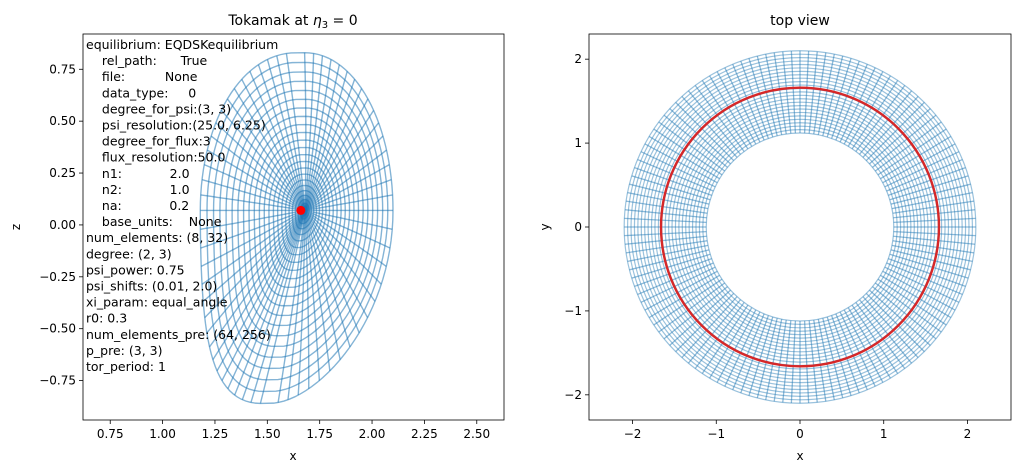 This screenshot has height=472, width=1021. What do you see at coordinates (154, 221) in the screenshot?
I see `parameter-line: base_units: None` at bounding box center [154, 221].